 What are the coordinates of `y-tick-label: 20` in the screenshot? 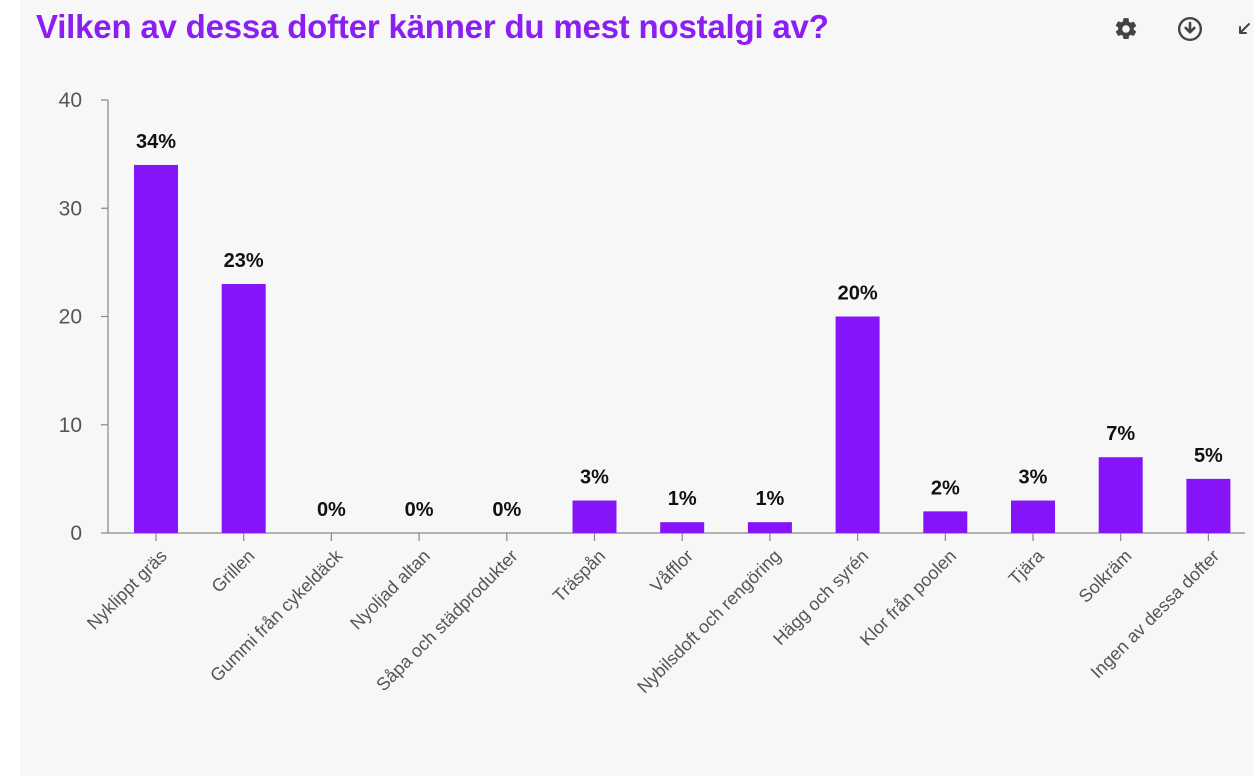 It's located at (70, 317).